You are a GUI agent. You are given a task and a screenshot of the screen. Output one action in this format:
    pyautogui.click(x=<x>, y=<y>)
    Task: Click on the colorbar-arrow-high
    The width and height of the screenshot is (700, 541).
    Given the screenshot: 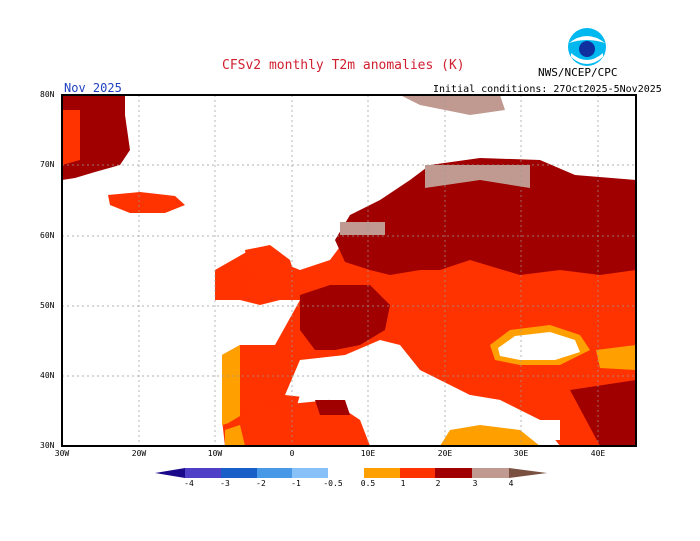 What is the action you would take?
    pyautogui.click(x=528, y=473)
    